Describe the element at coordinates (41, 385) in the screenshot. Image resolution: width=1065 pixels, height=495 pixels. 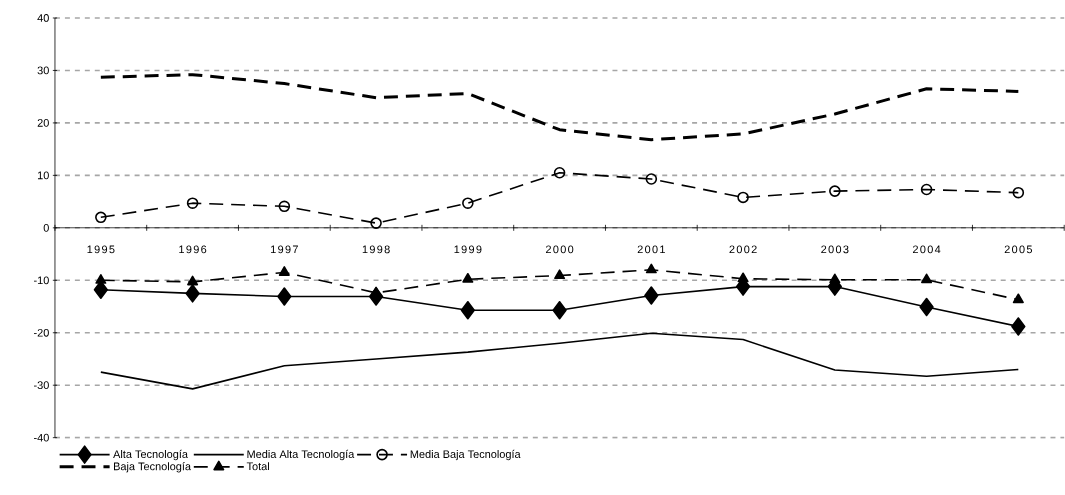
I see `y-tick-label: -30` at that location.